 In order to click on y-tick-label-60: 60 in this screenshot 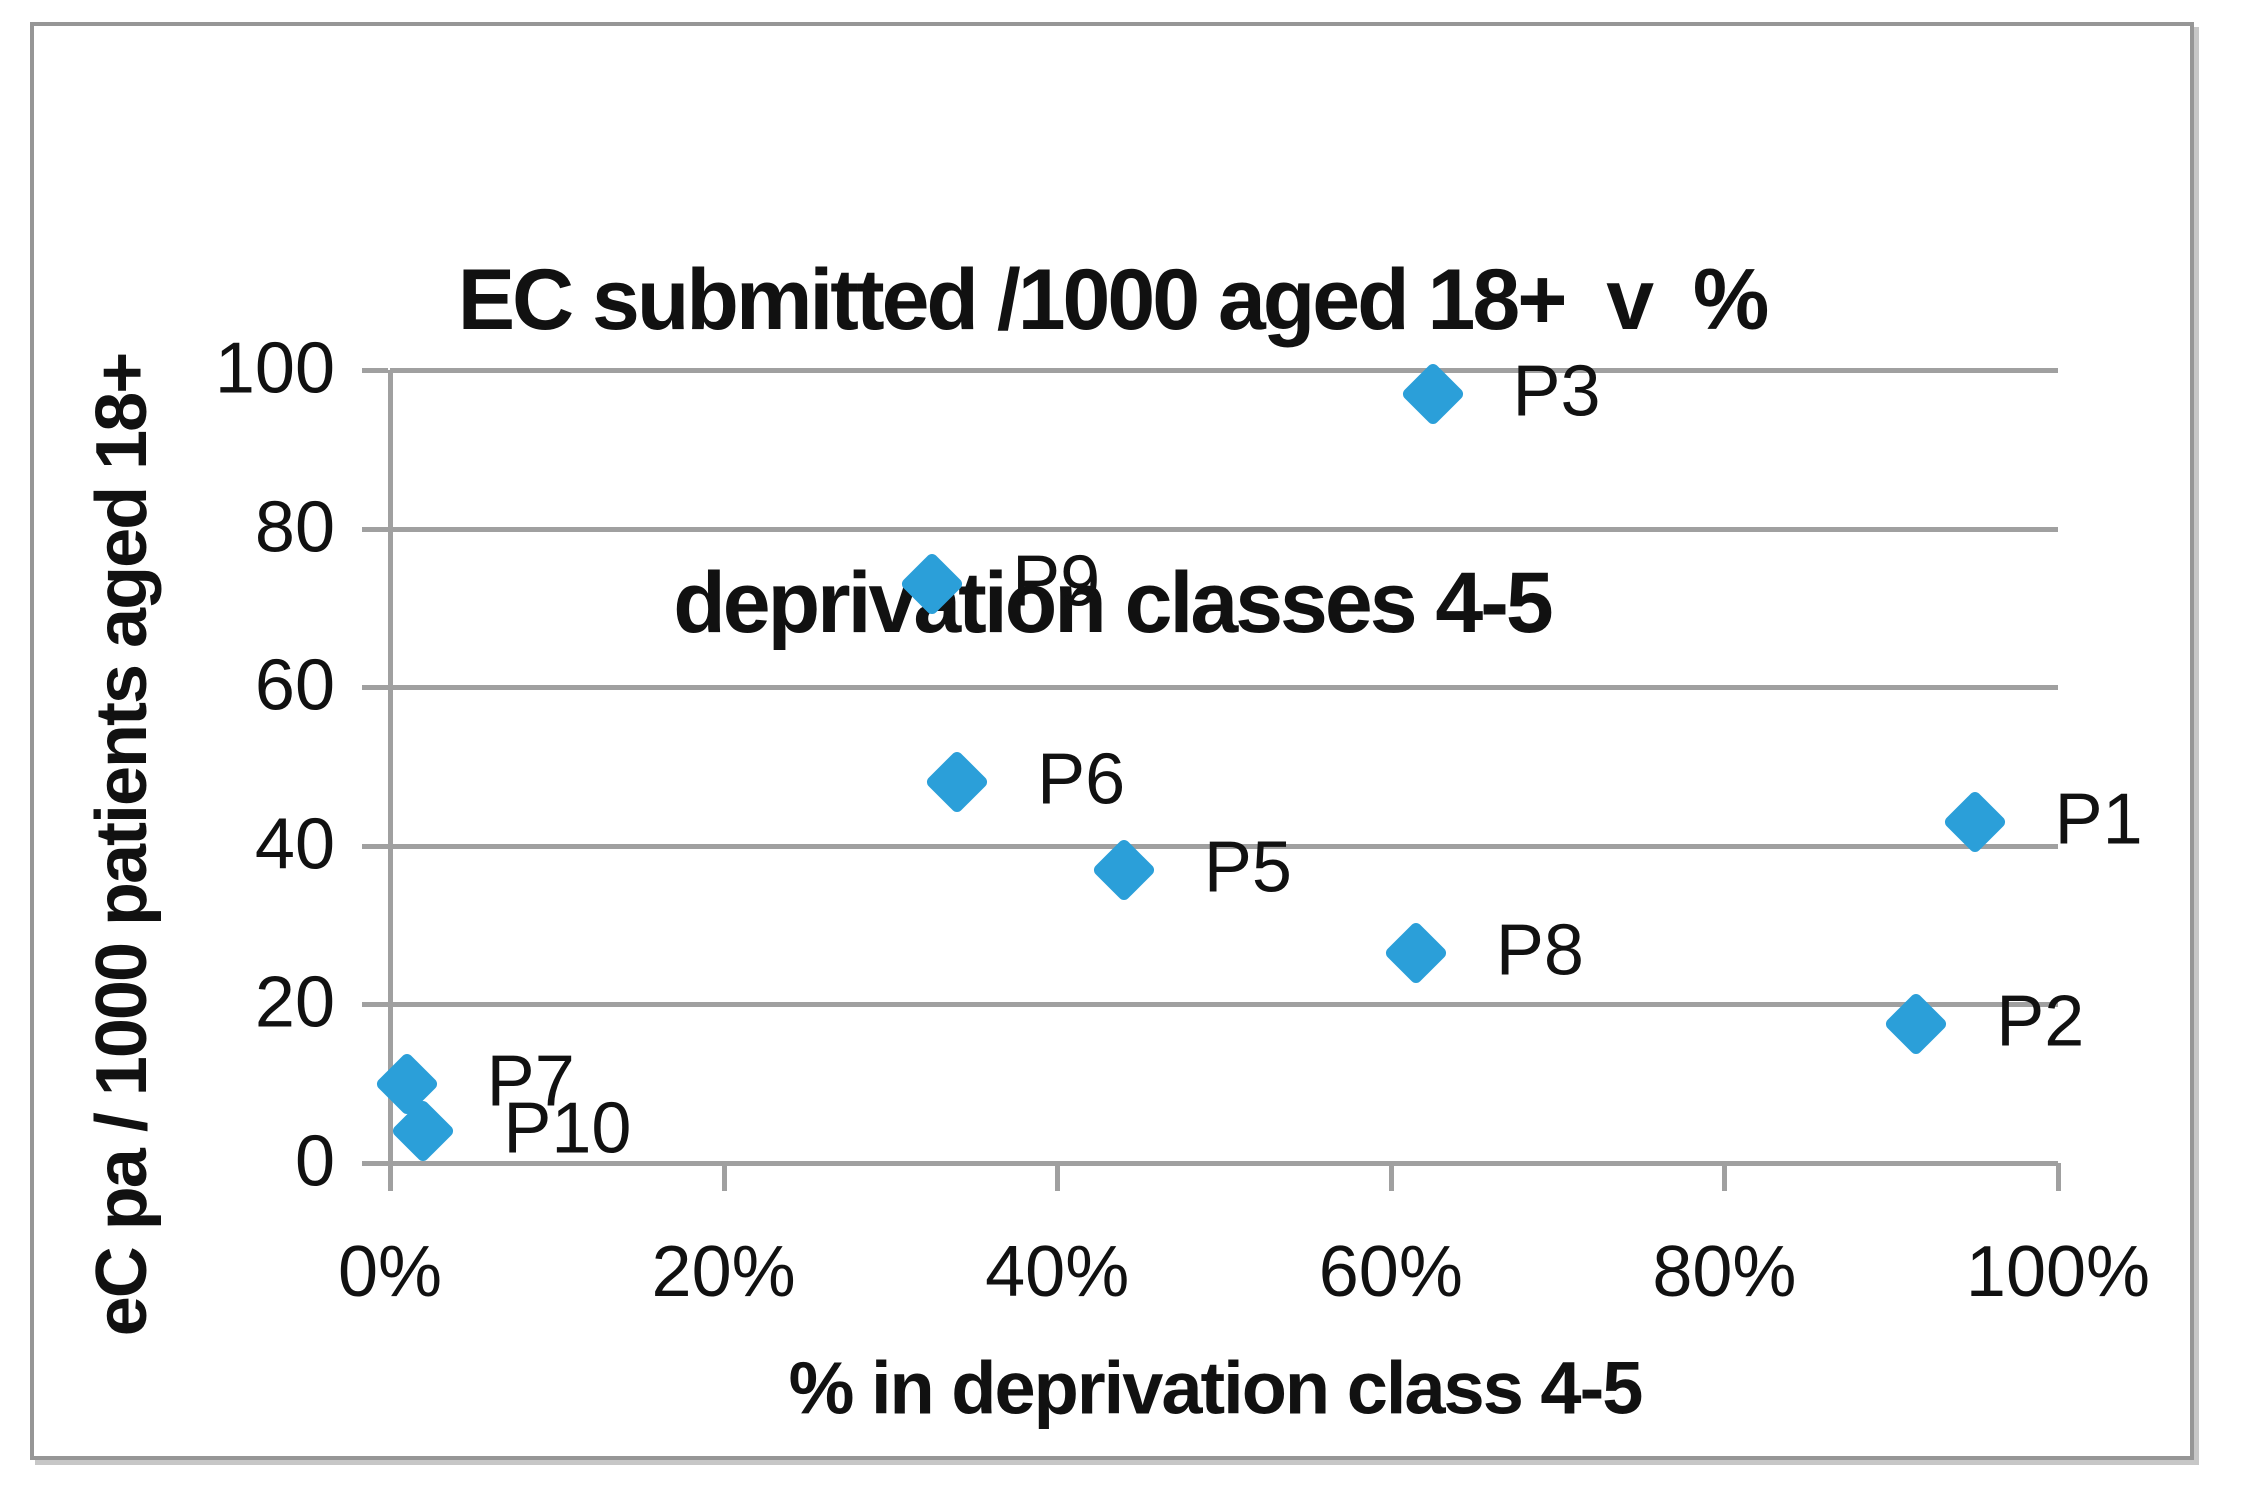, I will do `click(294, 685)`.